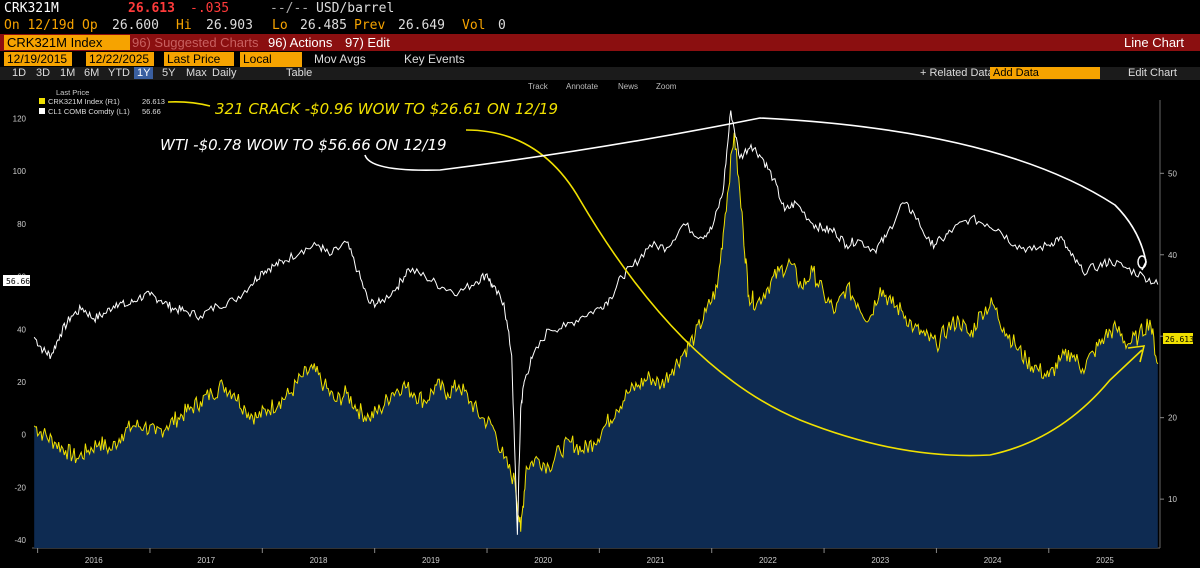 The image size is (1200, 568). I want to click on prev-label: Prev, so click(370, 25).